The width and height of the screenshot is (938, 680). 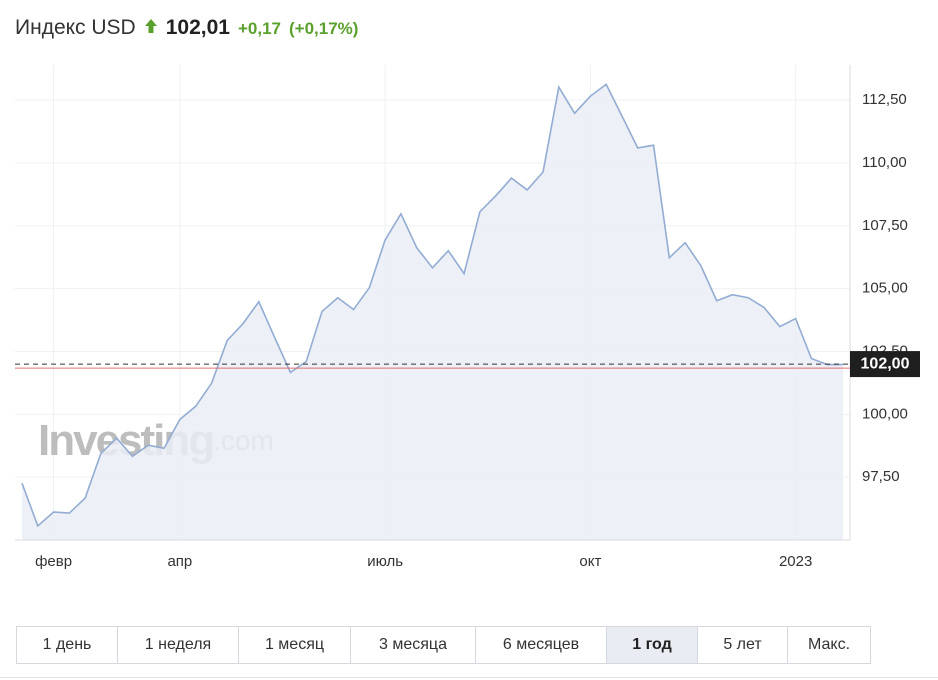 I want to click on price-marker-box, so click(x=885, y=364).